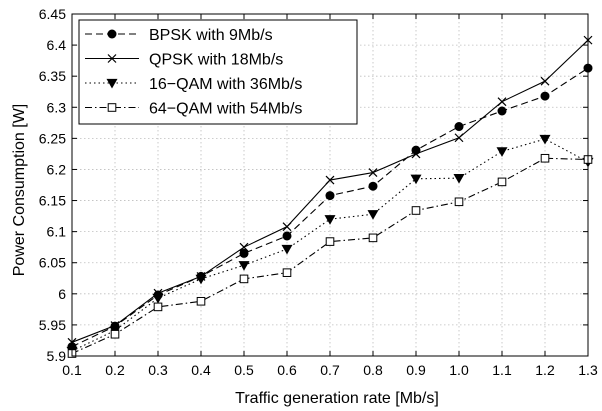  Describe the element at coordinates (52, 76) in the screenshot. I see `y-tick-label: 6.35` at that location.